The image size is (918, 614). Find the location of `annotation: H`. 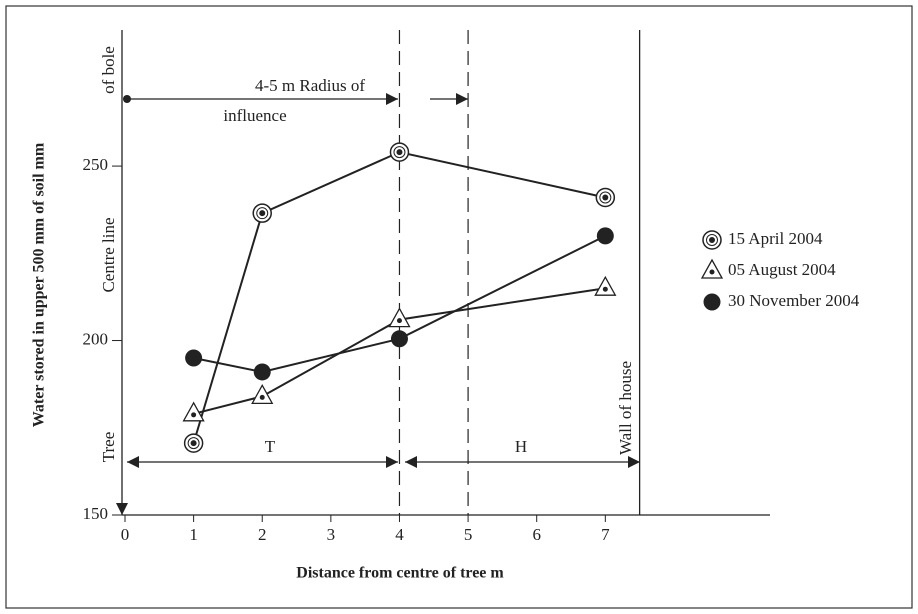

annotation: H is located at coordinates (521, 446).